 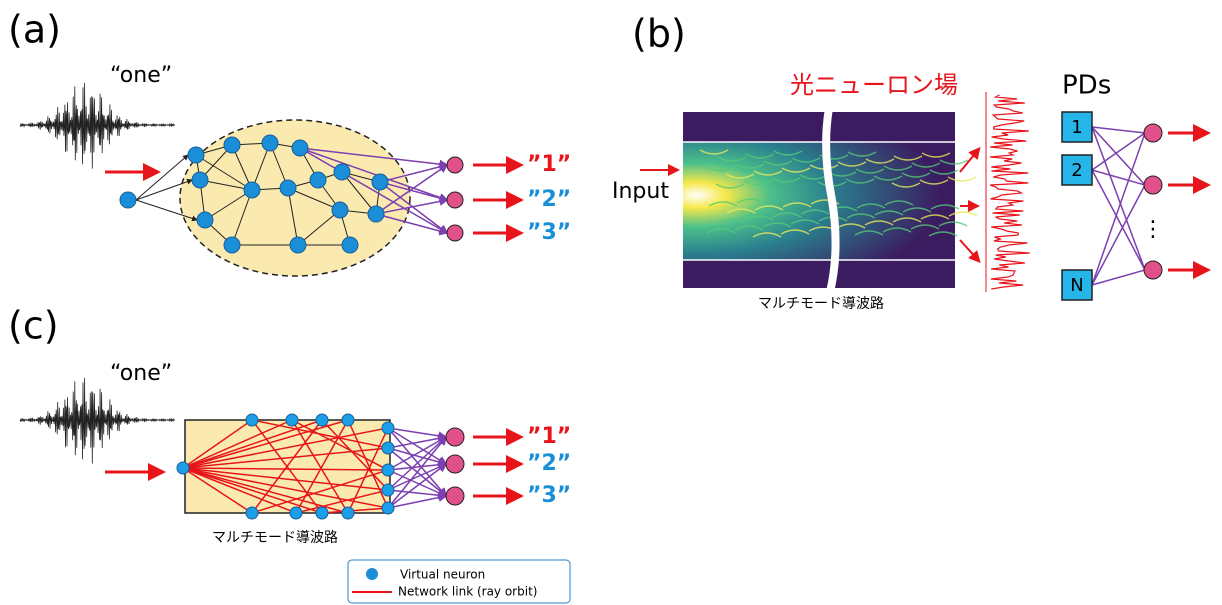 I want to click on legend-box, so click(x=459, y=581).